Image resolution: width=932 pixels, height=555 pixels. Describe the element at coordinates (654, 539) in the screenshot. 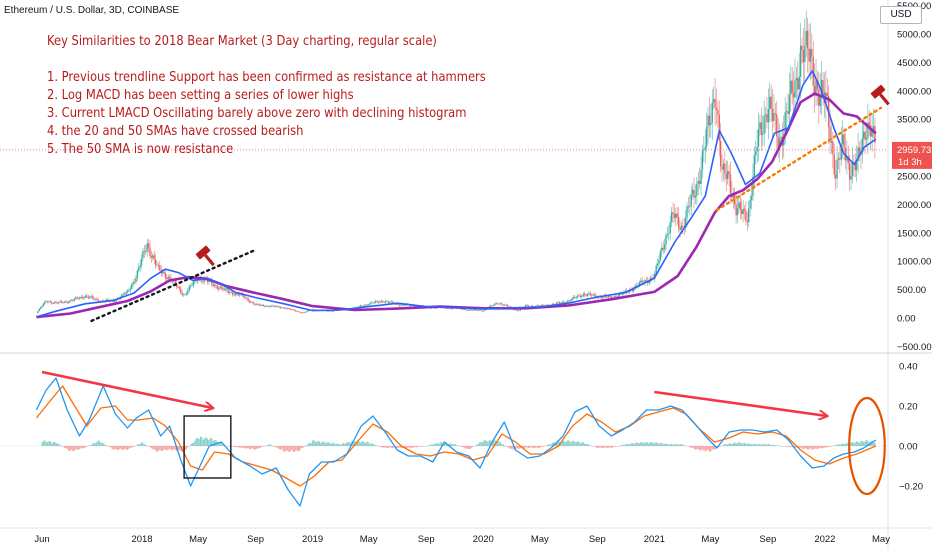

I see `time-axis-tick-label: 2021` at that location.